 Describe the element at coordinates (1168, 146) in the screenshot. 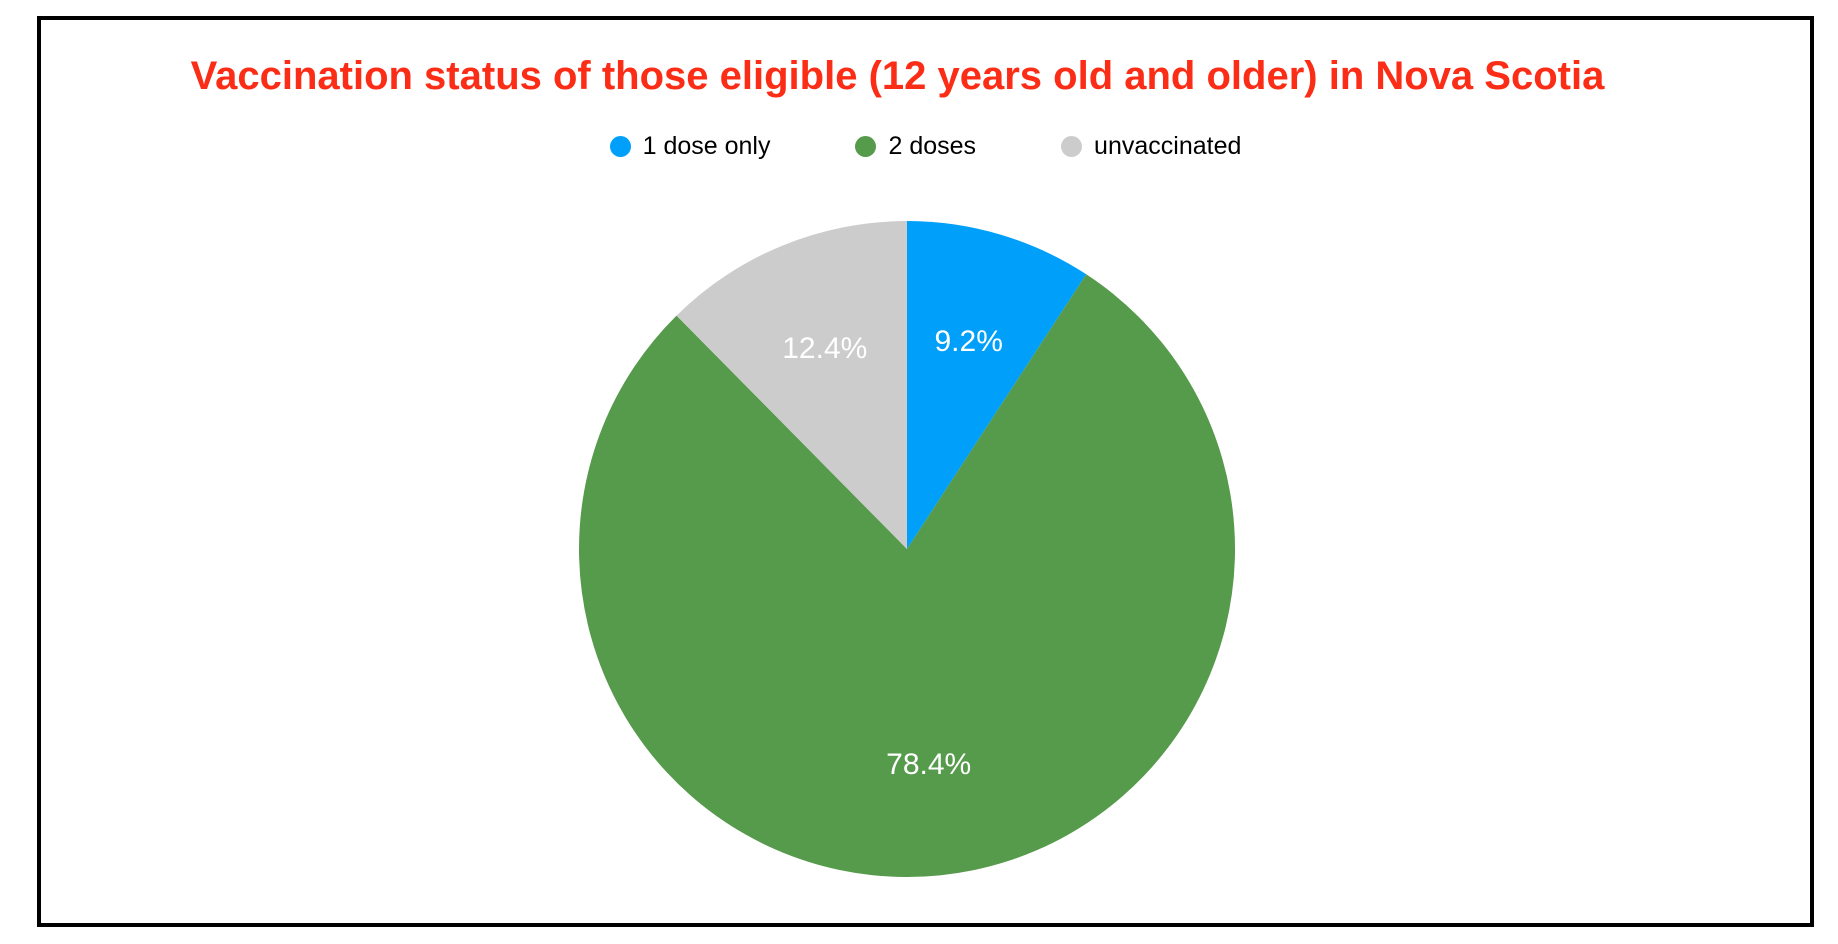

I see `legend-item-label: unvaccinated` at that location.